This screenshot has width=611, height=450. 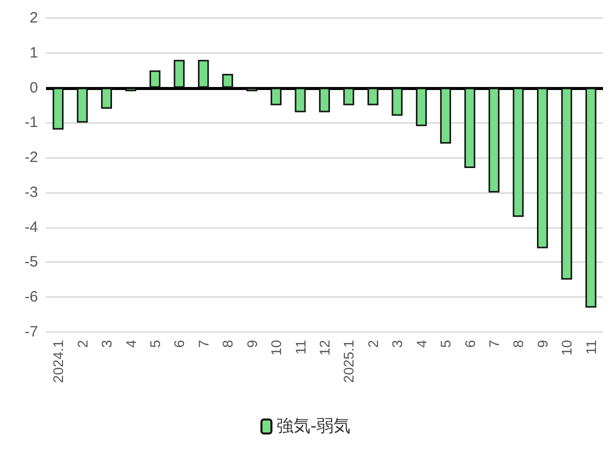 I want to click on y-tick-label: -2, so click(x=31, y=157).